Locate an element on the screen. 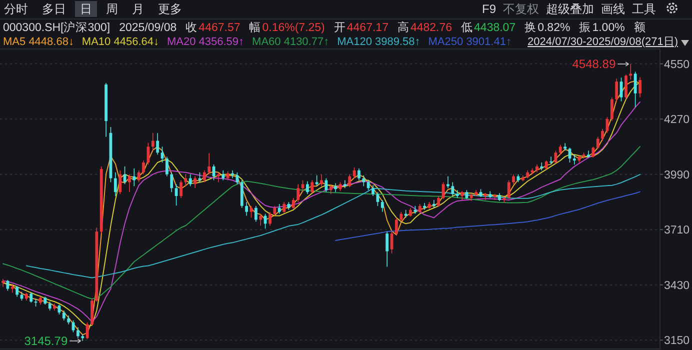 The width and height of the screenshot is (692, 350). text: 日 is located at coordinates (86, 9).